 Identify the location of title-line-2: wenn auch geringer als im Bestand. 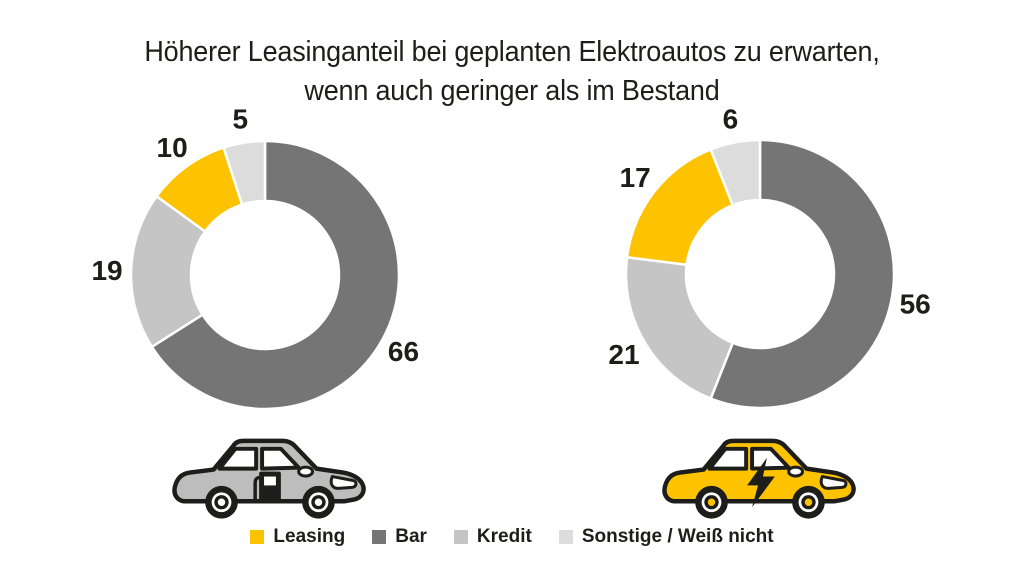
(512, 91).